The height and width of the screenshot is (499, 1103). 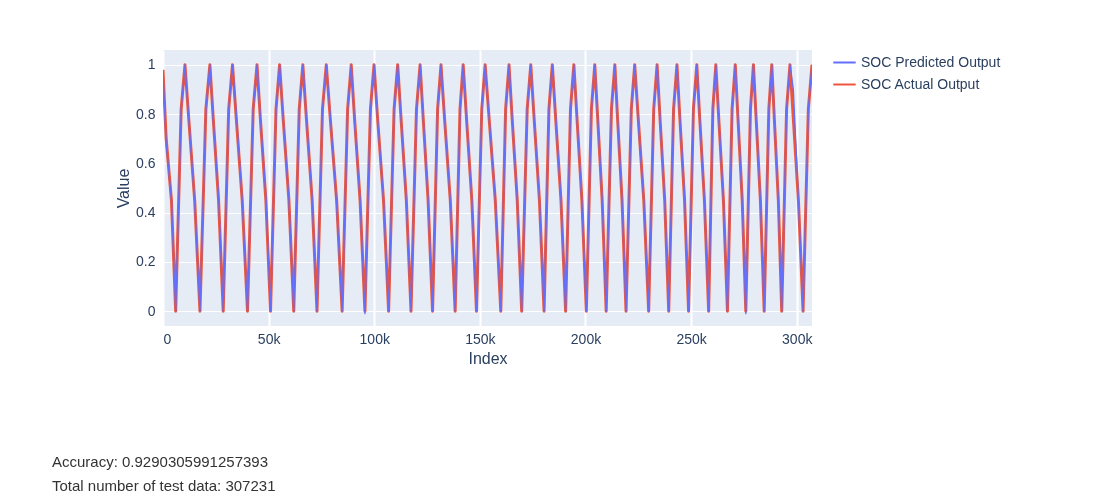 I want to click on y-tick-label: 0.2, so click(x=146, y=261).